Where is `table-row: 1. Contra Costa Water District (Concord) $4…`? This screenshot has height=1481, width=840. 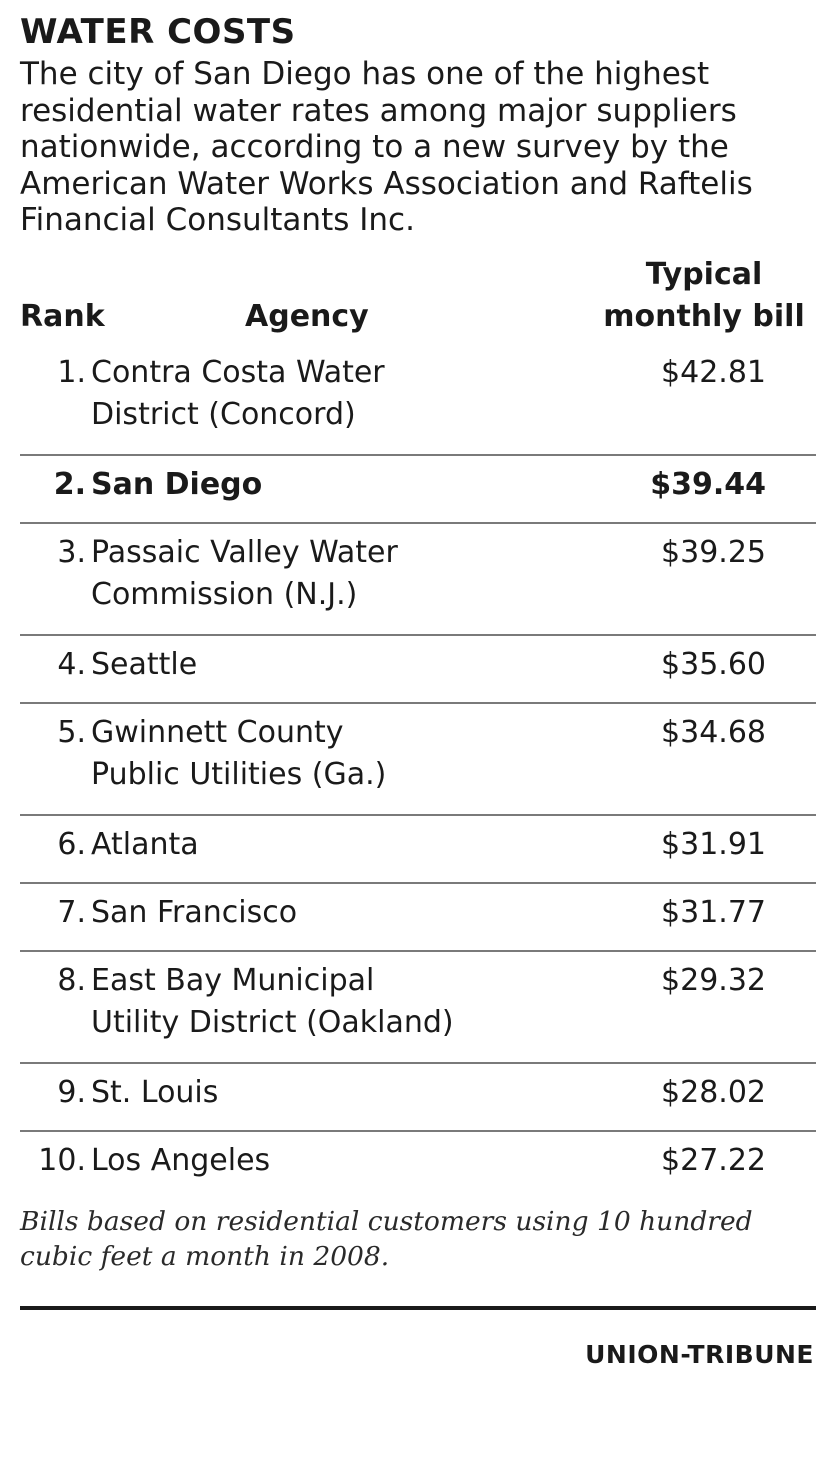
table-row: 1. Contra Costa Water District (Concord) $4… is located at coordinates (418, 400).